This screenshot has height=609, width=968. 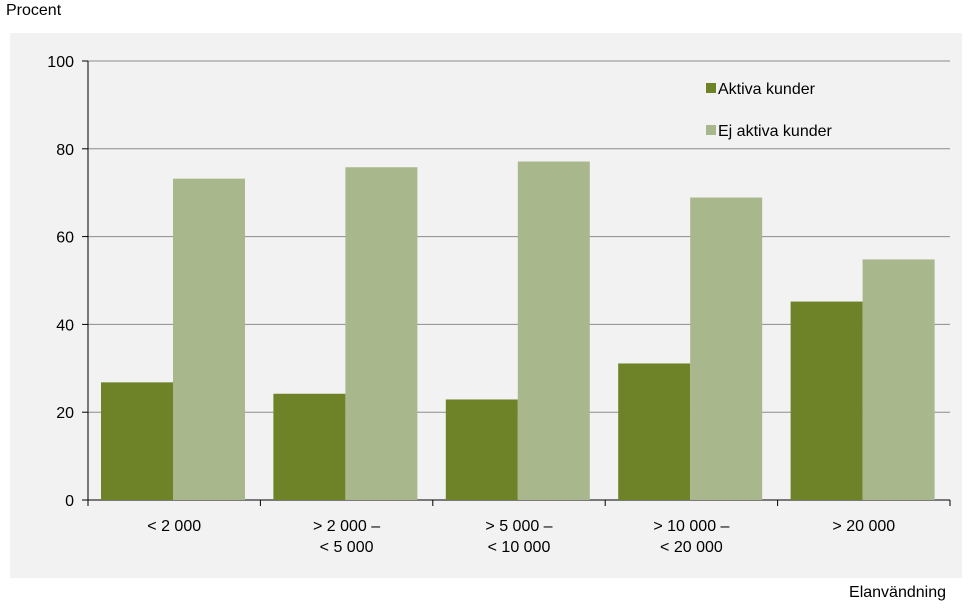 What do you see at coordinates (863, 526) in the screenshot?
I see `x-tick-label: > 20 000` at bounding box center [863, 526].